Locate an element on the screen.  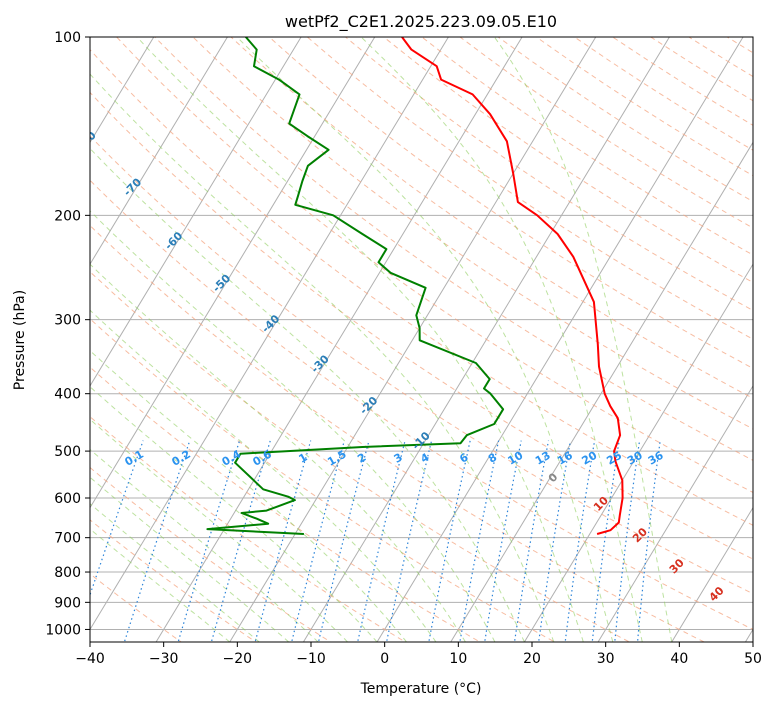
isotherm-label: -80 is located at coordinates (87, 140).